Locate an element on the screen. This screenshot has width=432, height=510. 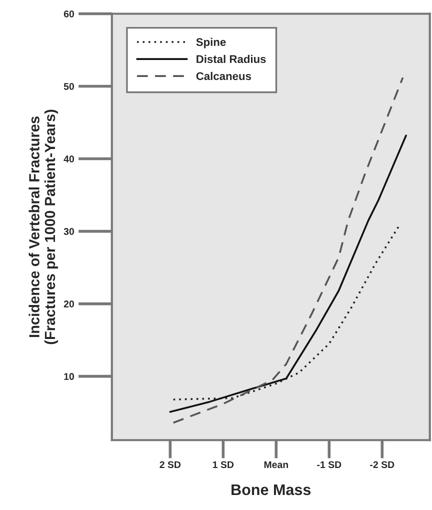
x-axis-title: Bone Mass is located at coordinates (271, 490).